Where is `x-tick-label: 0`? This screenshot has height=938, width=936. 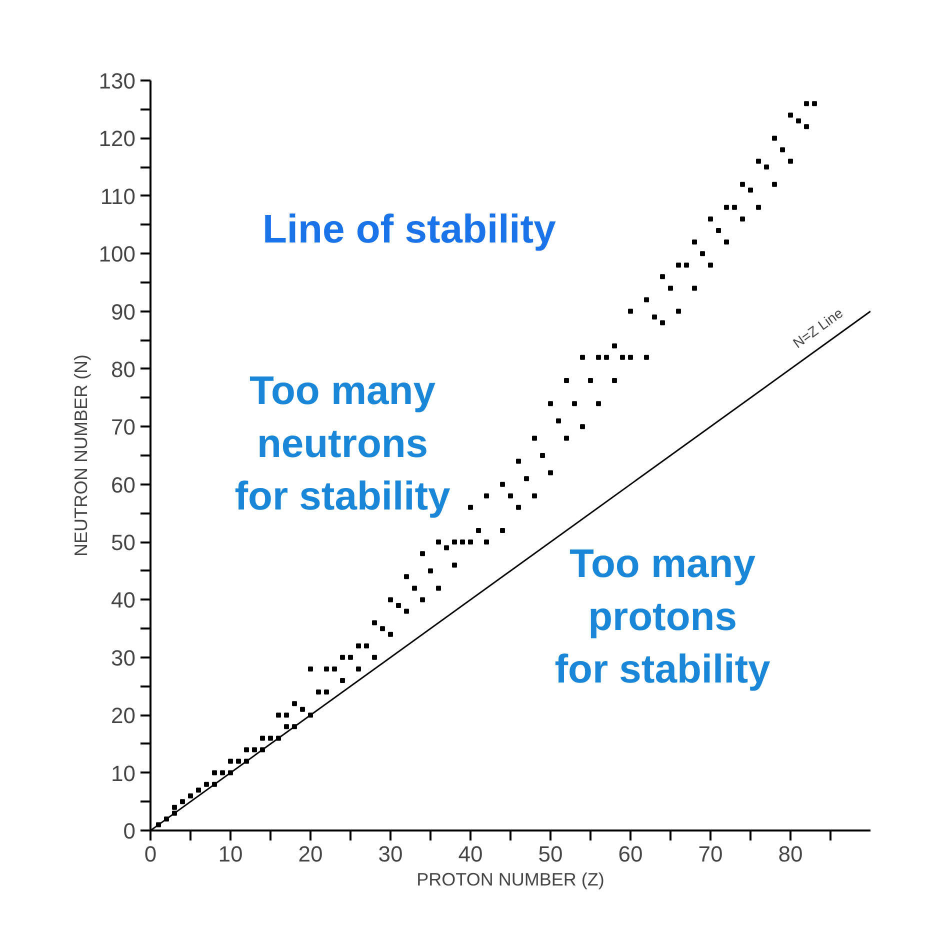
x-tick-label: 0 is located at coordinates (150, 854).